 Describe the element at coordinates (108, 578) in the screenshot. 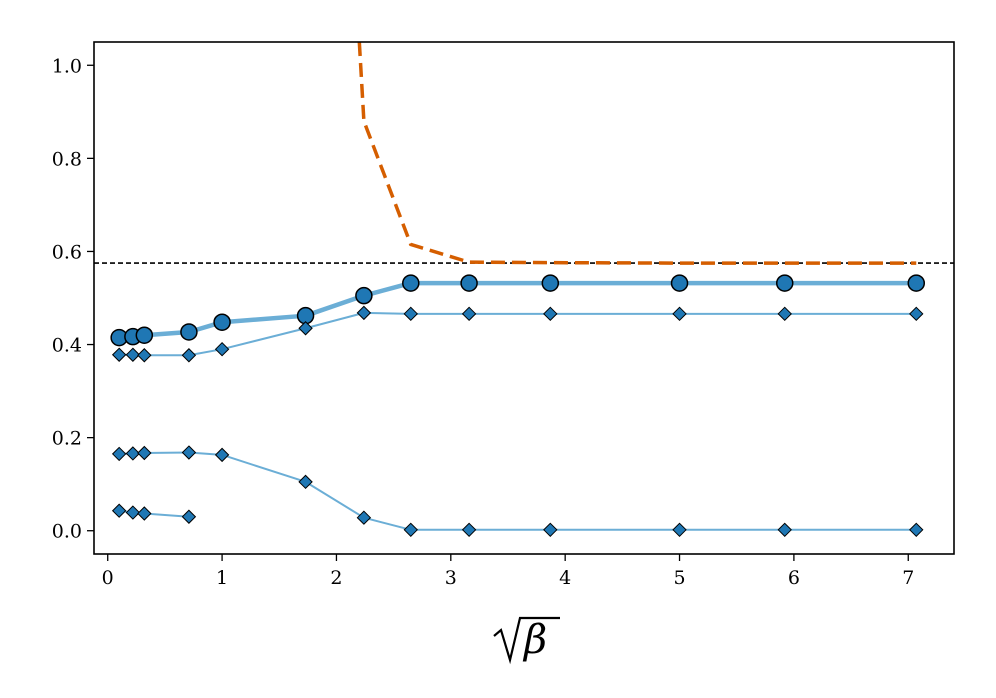

I see `x-tick-label: 0` at that location.